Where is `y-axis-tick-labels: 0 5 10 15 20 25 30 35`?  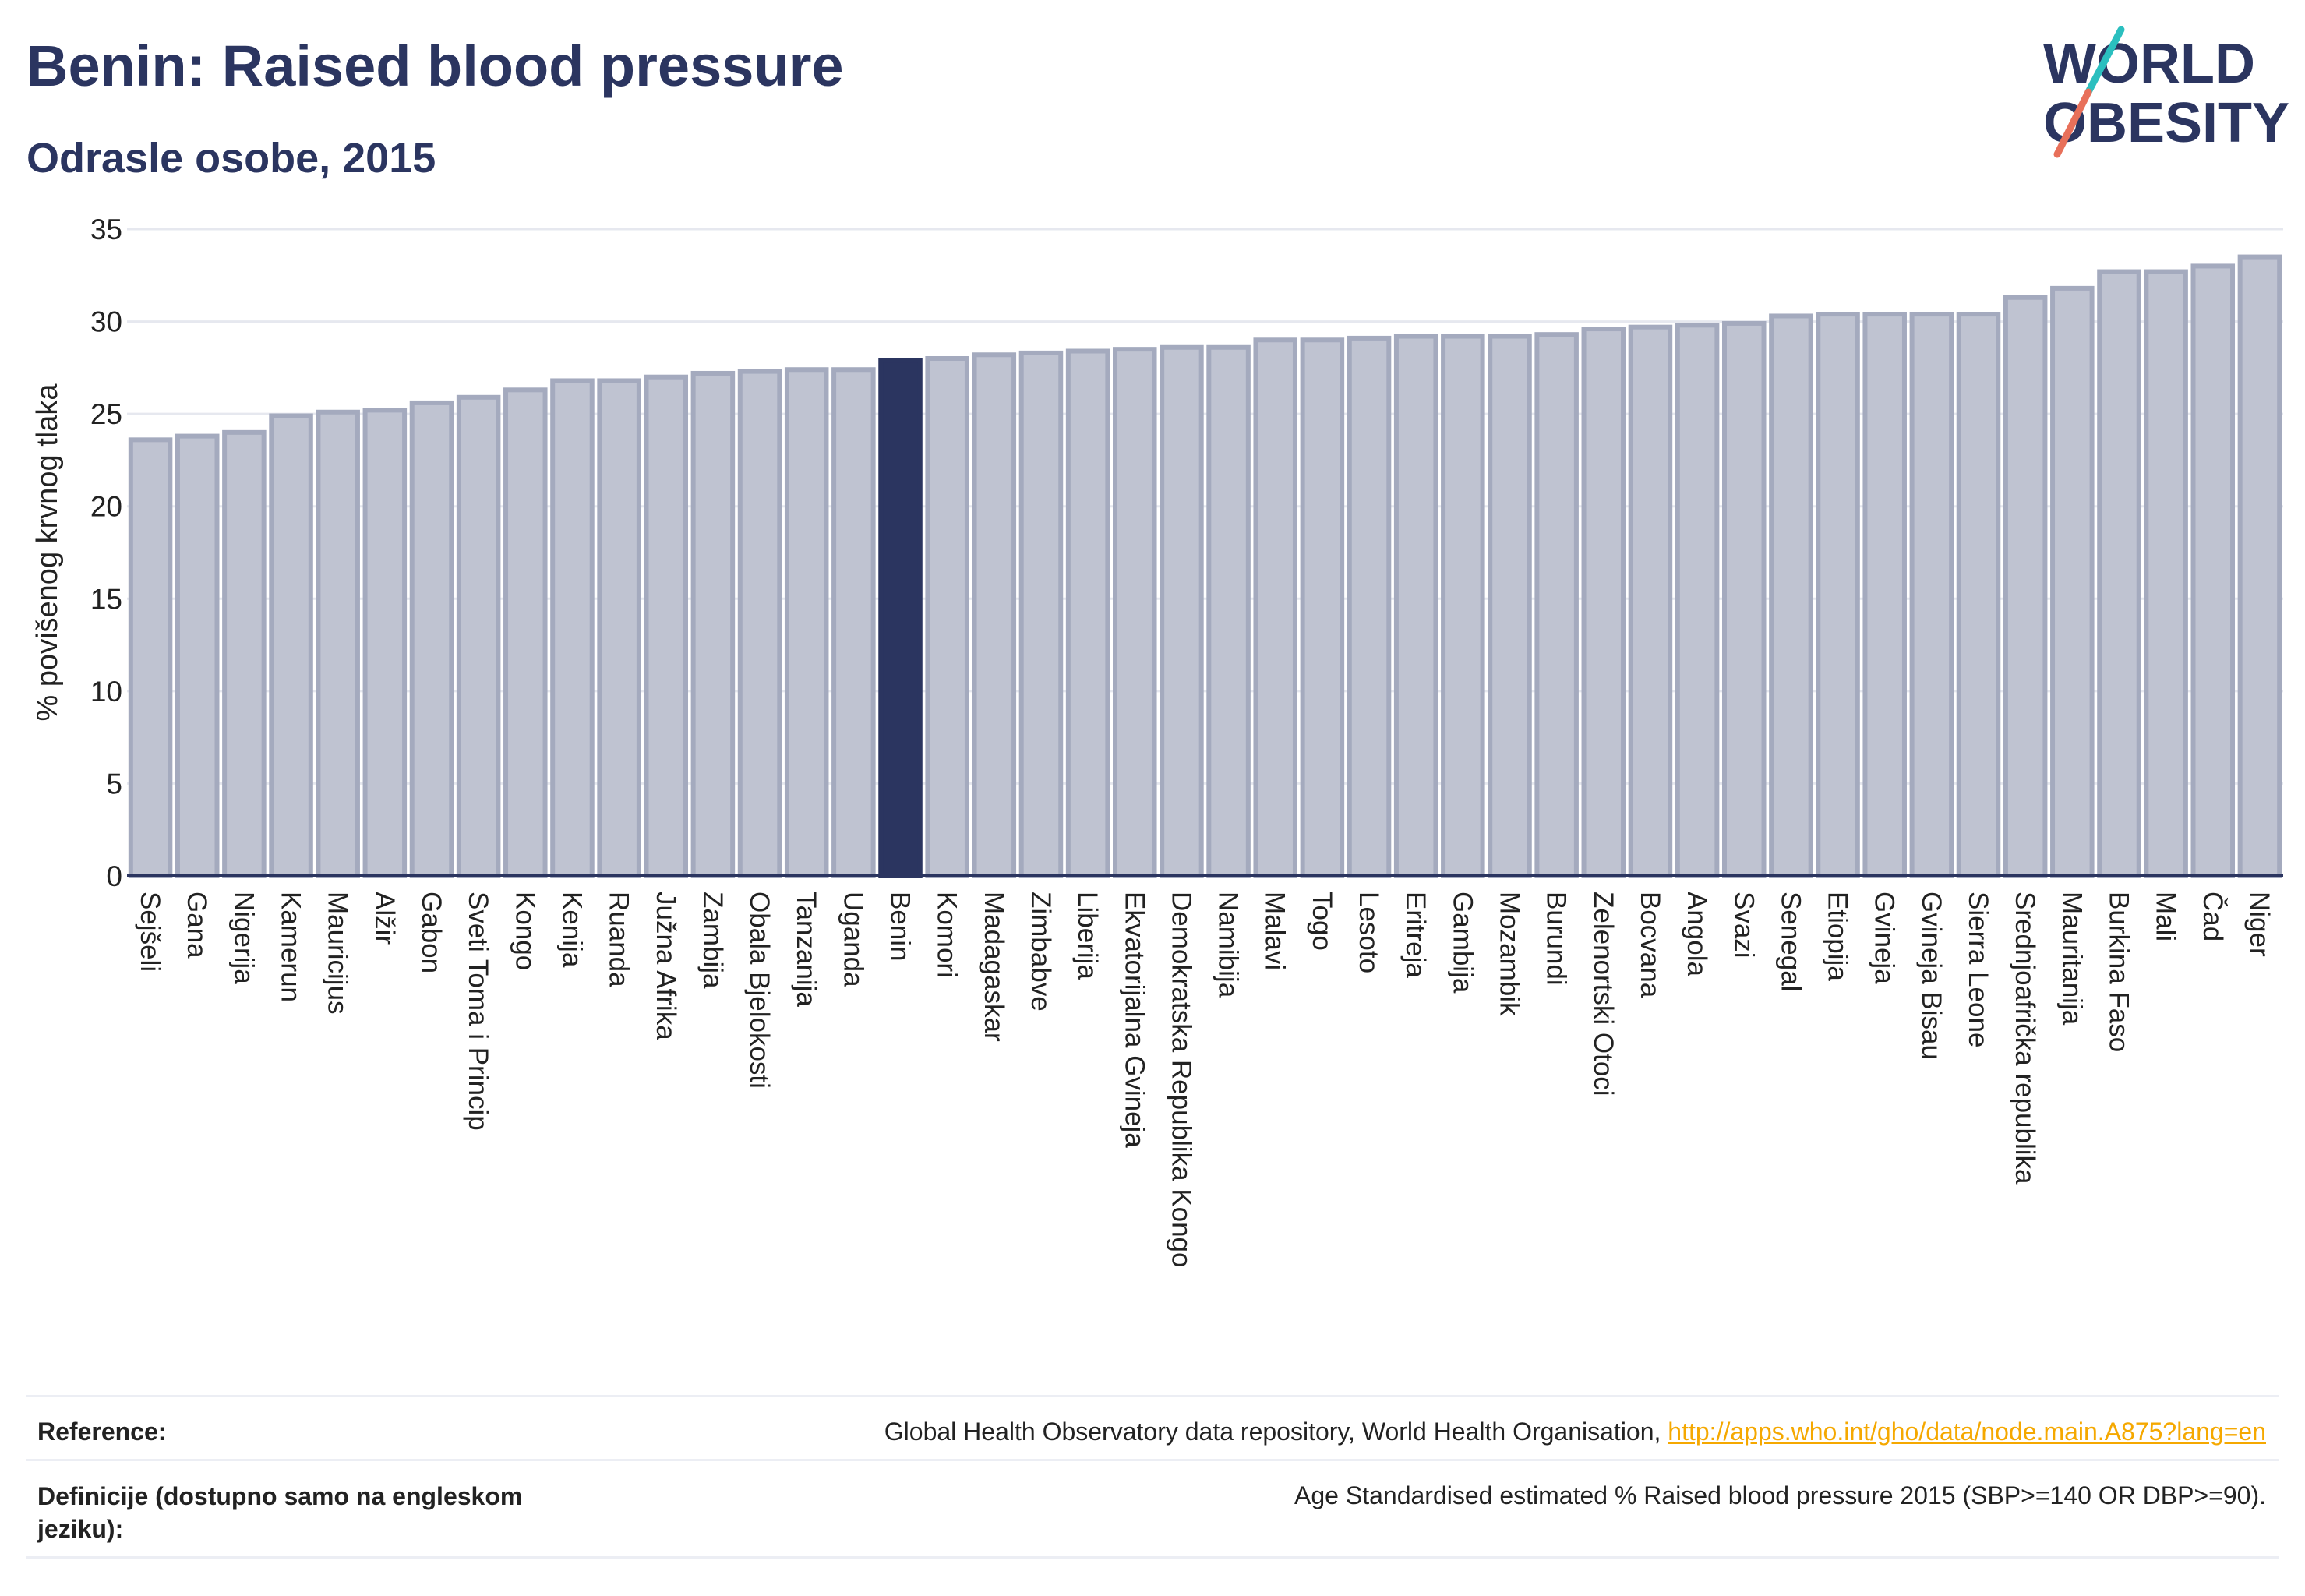
y-axis-tick-labels: 0 5 10 15 20 25 30 35 is located at coordinates (106, 553).